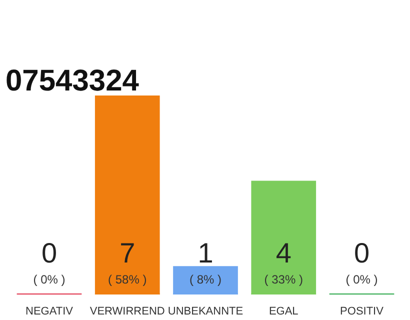 The width and height of the screenshot is (410, 320). What do you see at coordinates (283, 279) in the screenshot?
I see `annotation: ( 33% )` at bounding box center [283, 279].